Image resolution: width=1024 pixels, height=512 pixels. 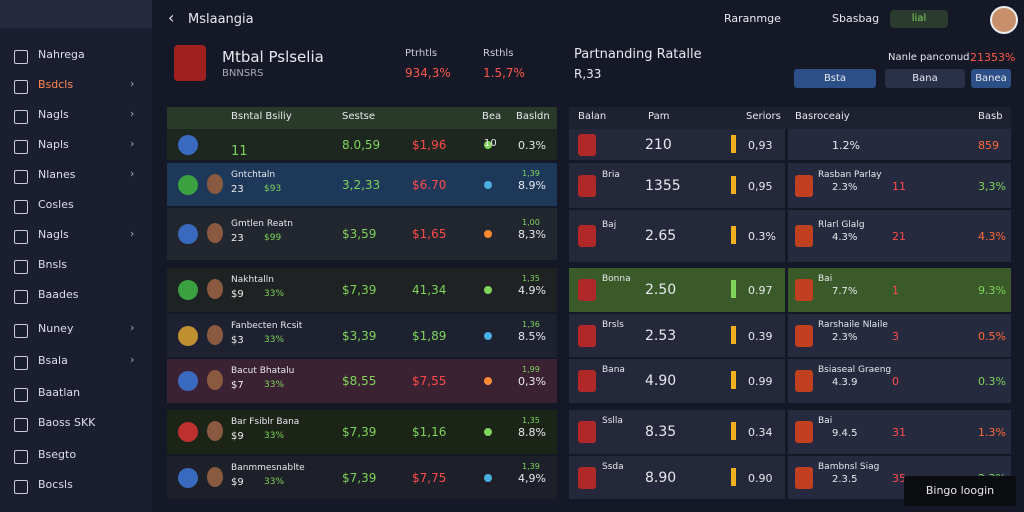 I want to click on nav-item: Nahrega, so click(x=61, y=54).